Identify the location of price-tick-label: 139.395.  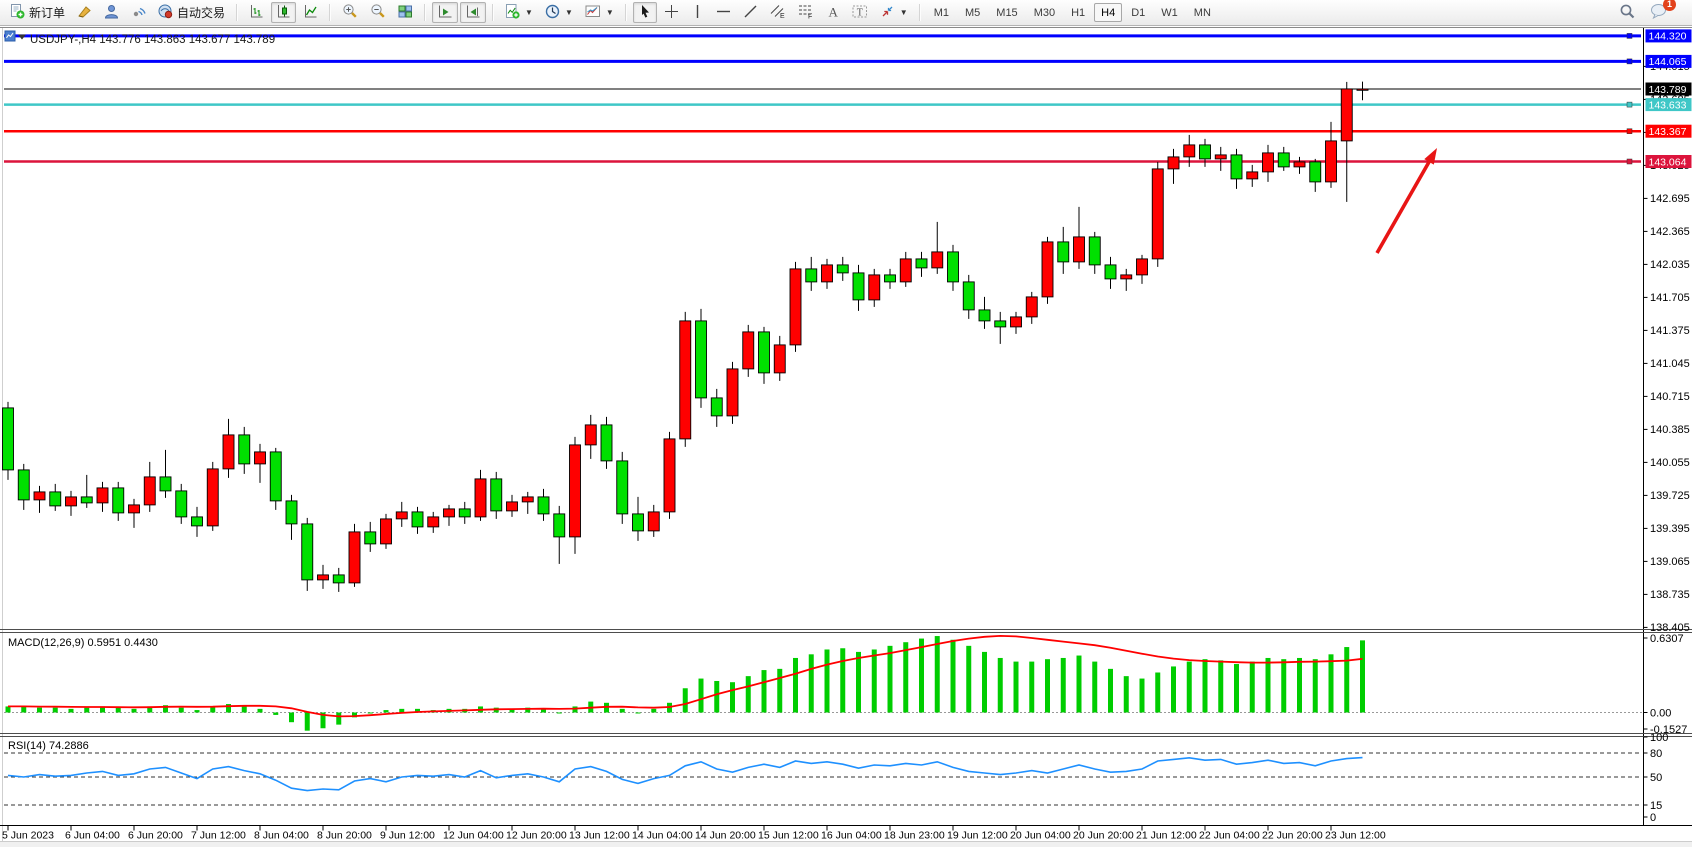
(1670, 529).